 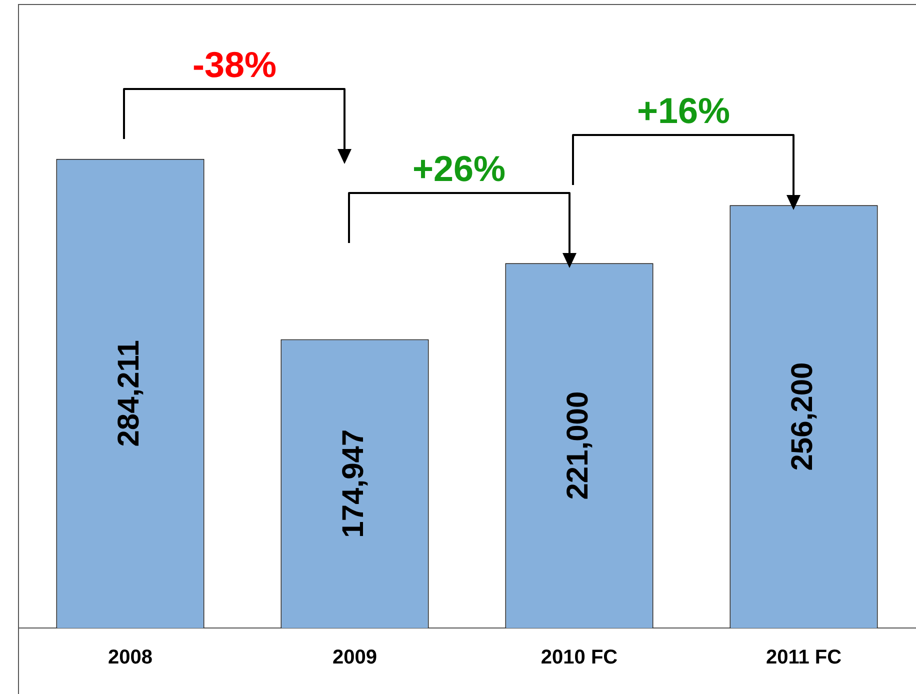 What do you see at coordinates (579, 657) in the screenshot?
I see `x-tick-label: 2010 FC` at bounding box center [579, 657].